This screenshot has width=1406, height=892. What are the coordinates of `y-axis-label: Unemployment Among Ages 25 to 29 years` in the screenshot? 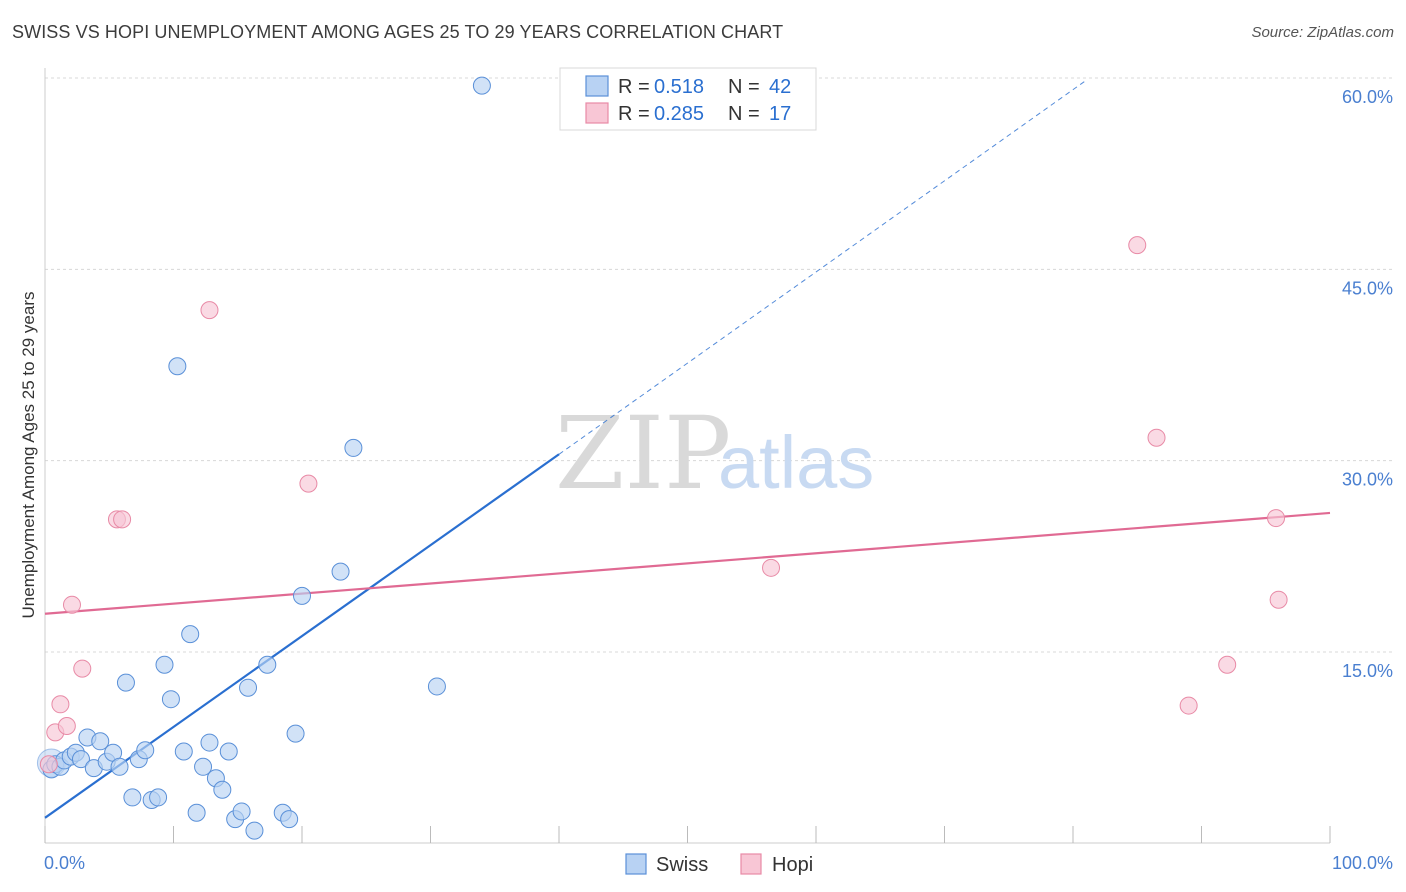 It's located at (28, 455).